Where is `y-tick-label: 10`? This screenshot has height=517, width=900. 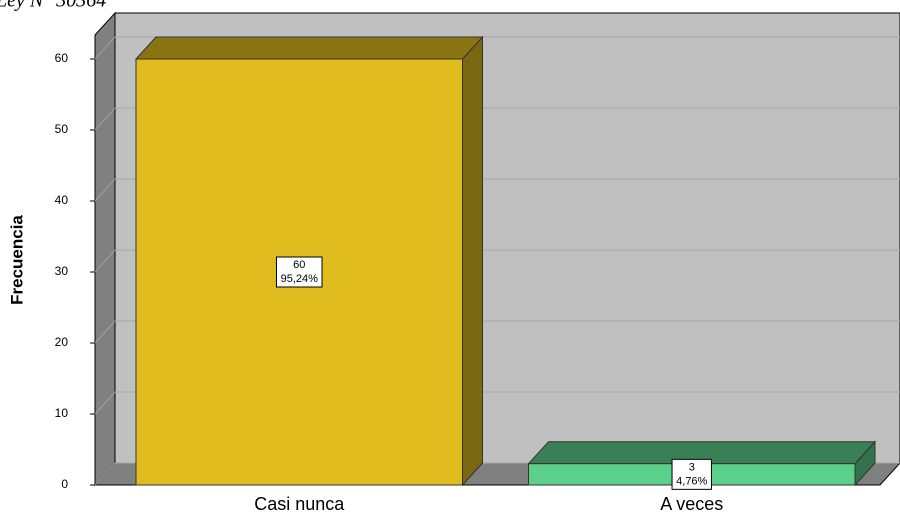 y-tick-label: 10 is located at coordinates (62, 413).